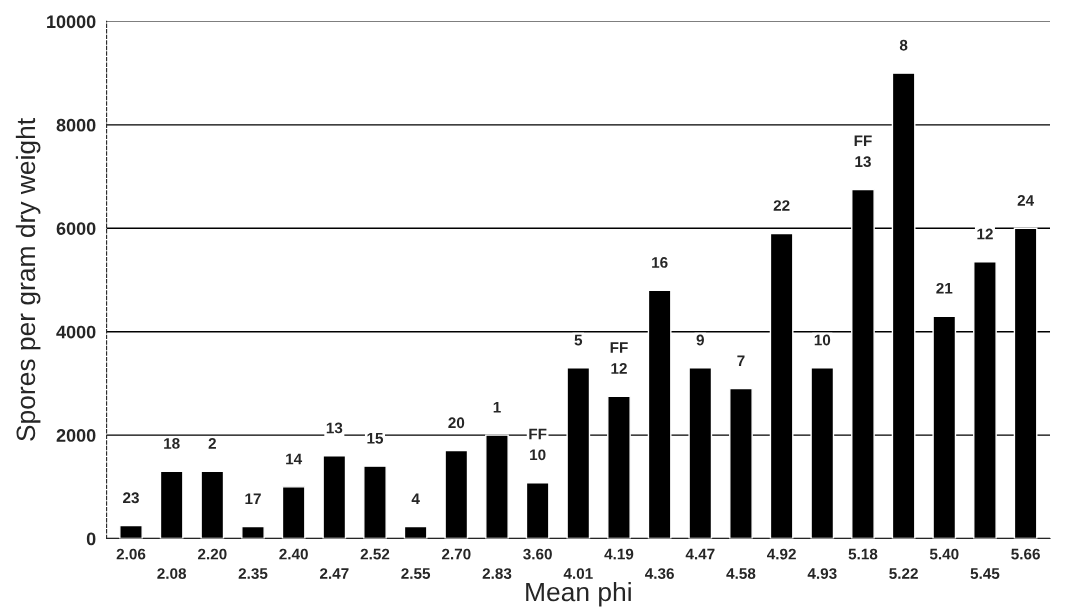 This screenshot has width=1066, height=612. Describe the element at coordinates (578, 573) in the screenshot. I see `x-tick-label: 4.01` at that location.